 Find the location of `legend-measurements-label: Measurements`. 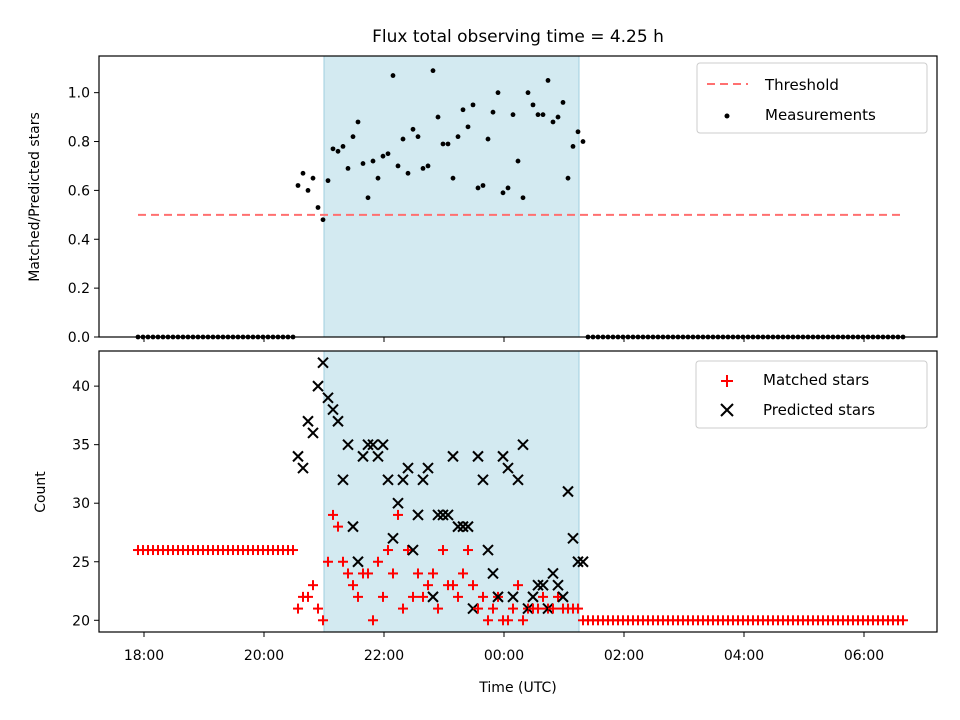

legend-measurements-label: Measurements is located at coordinates (820, 115).